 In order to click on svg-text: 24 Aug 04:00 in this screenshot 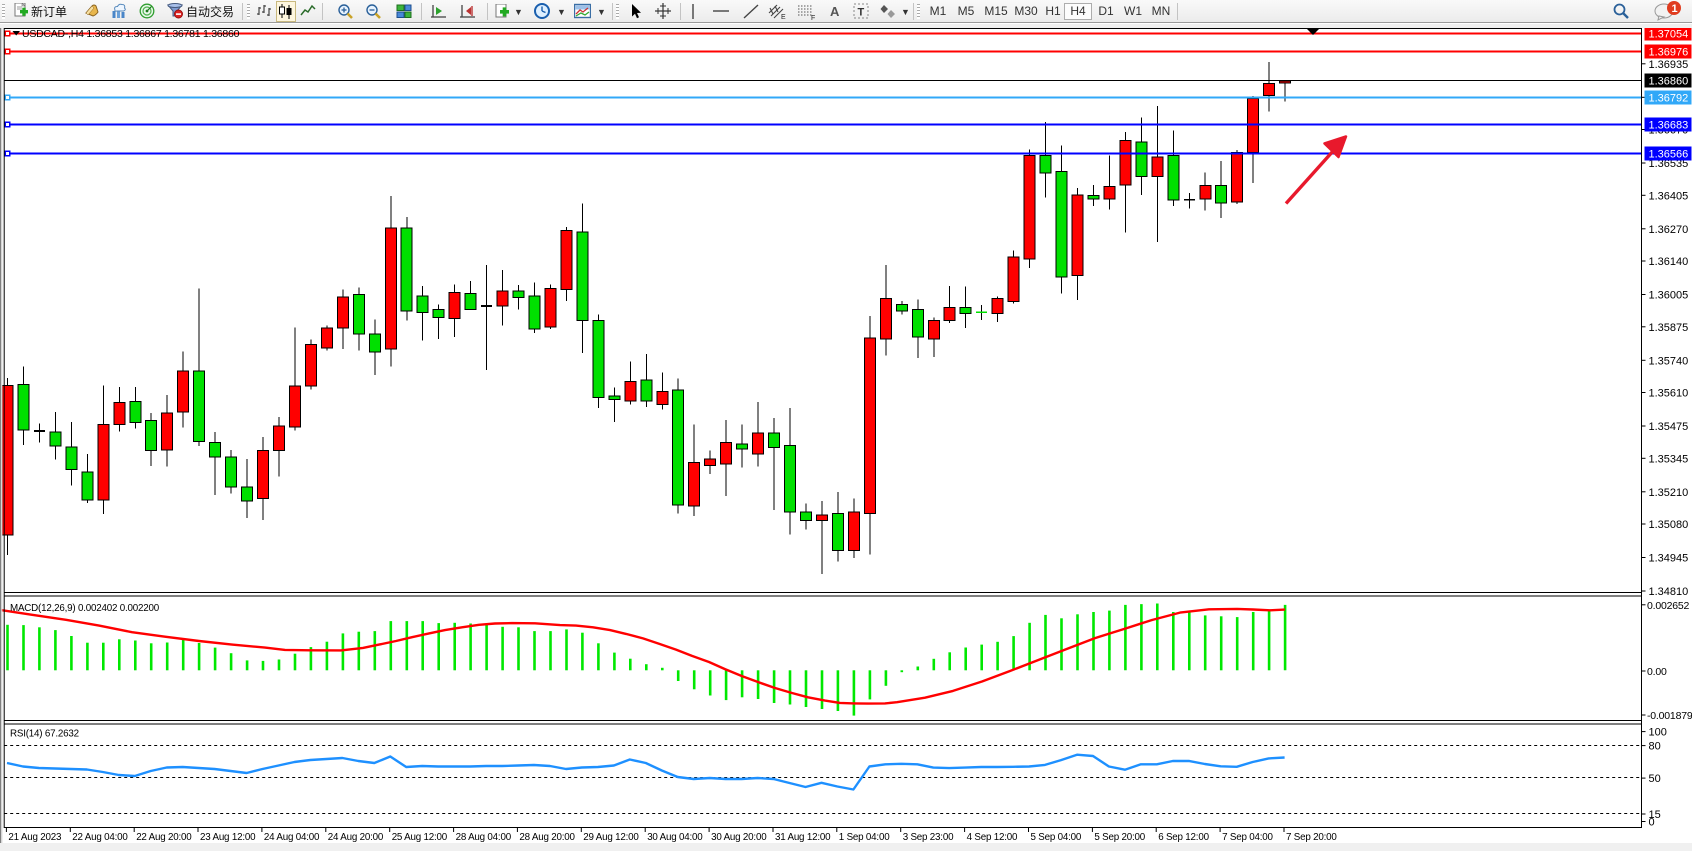, I will do `click(292, 837)`.